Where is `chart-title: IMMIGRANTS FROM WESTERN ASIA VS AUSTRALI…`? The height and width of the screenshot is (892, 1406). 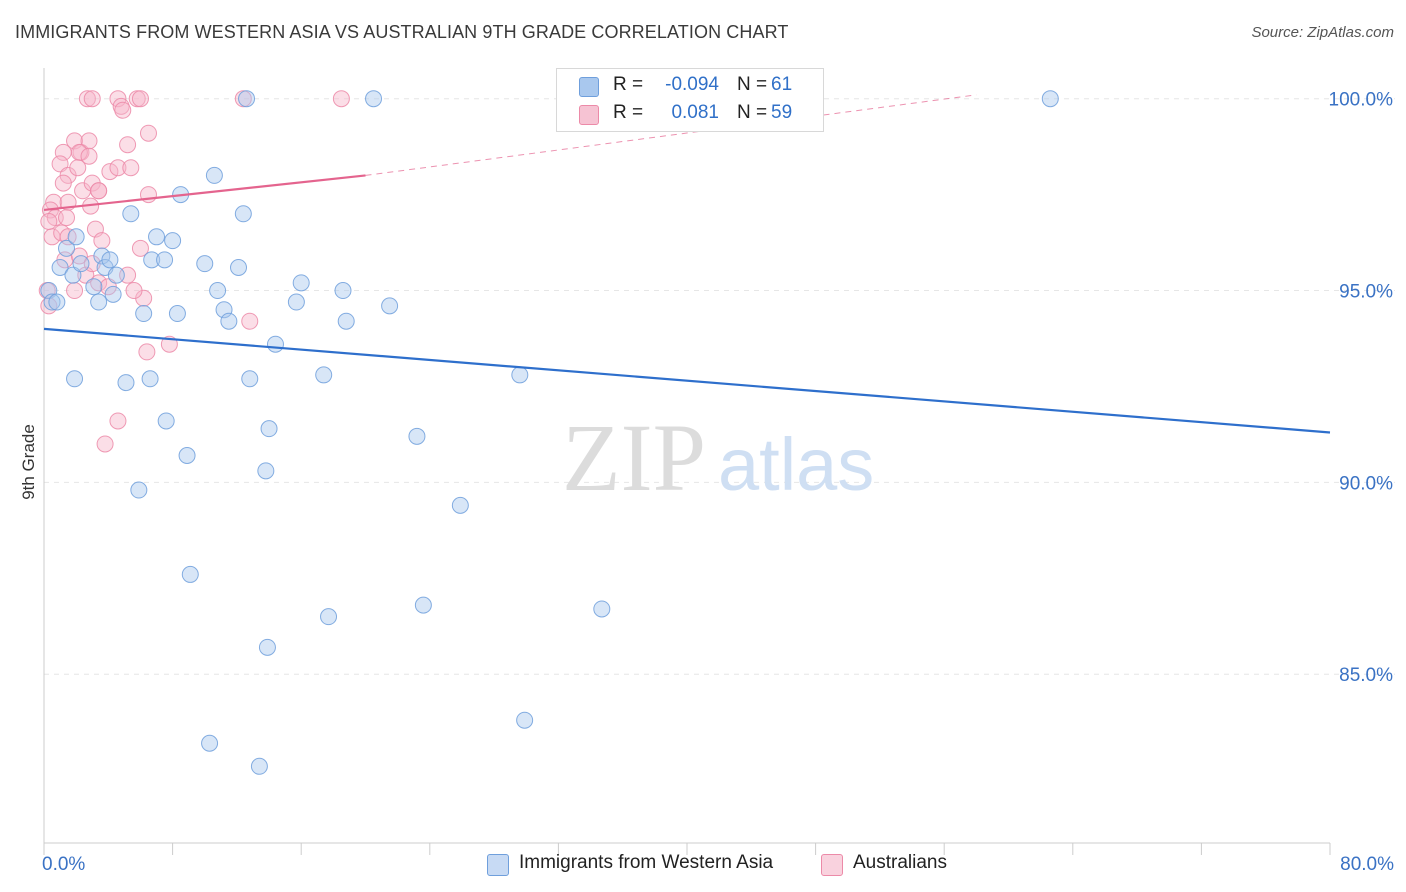
chart-title: IMMIGRANTS FROM WESTERN ASIA VS AUSTRALI… is located at coordinates (402, 32).